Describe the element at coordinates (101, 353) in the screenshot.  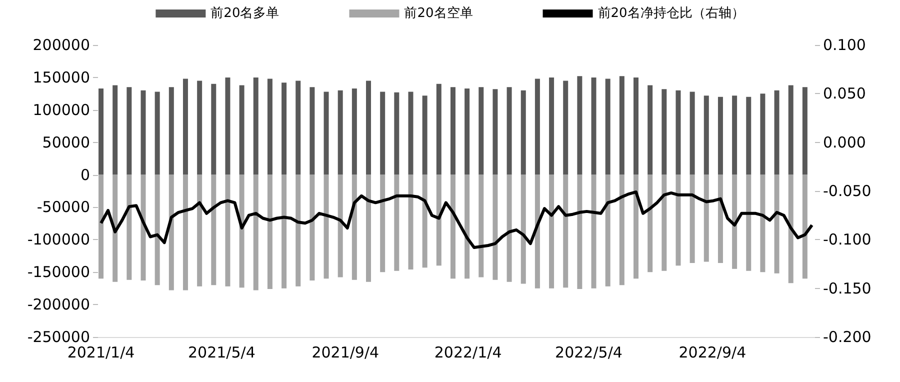
I see `x-tick-label: 2021/1/4` at that location.